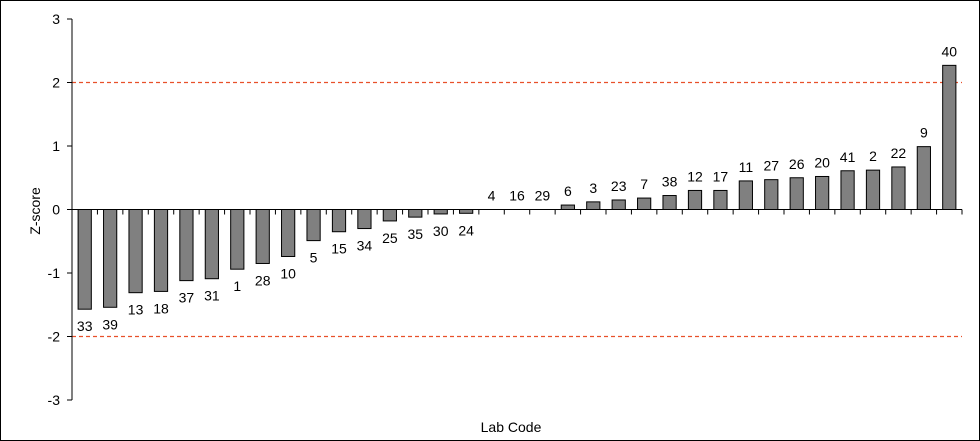  Describe the element at coordinates (110, 324) in the screenshot. I see `bar-data-label: 39` at that location.